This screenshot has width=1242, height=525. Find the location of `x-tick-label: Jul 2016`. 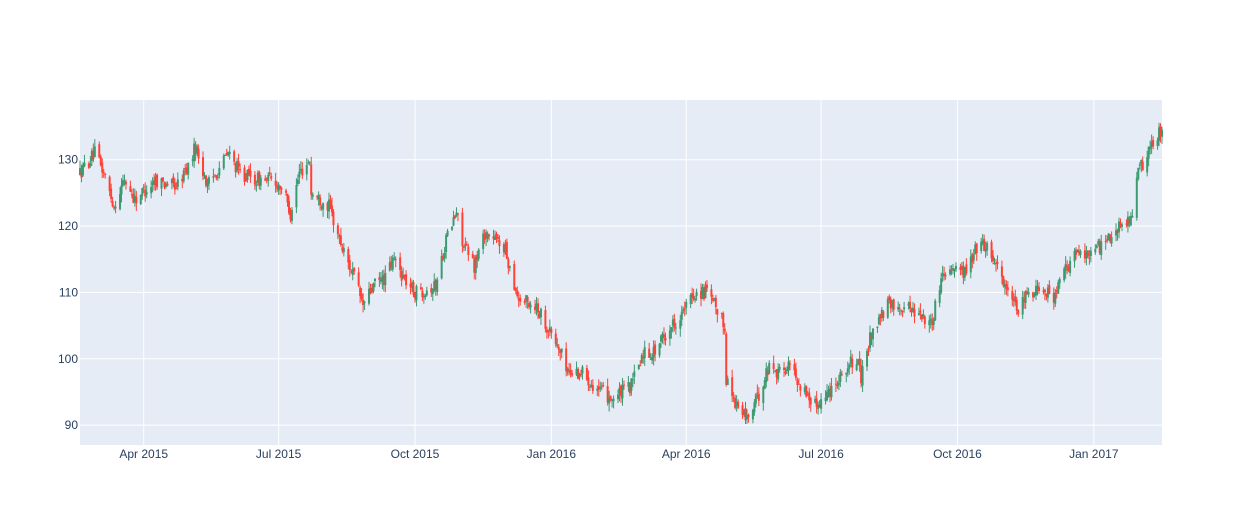

x-tick-label: Jul 2016 is located at coordinates (821, 454).